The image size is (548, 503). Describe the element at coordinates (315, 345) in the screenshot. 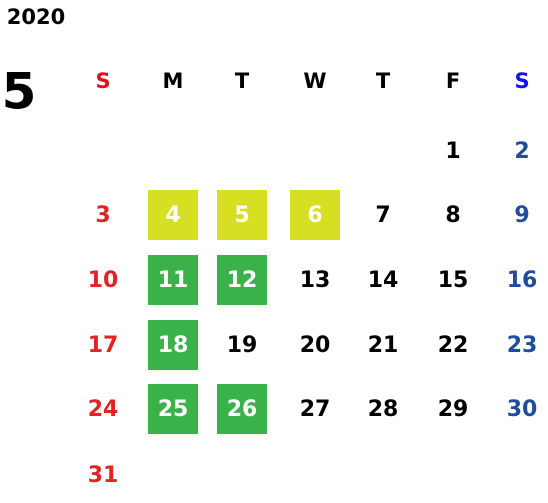

I see `day-number: 20` at that location.